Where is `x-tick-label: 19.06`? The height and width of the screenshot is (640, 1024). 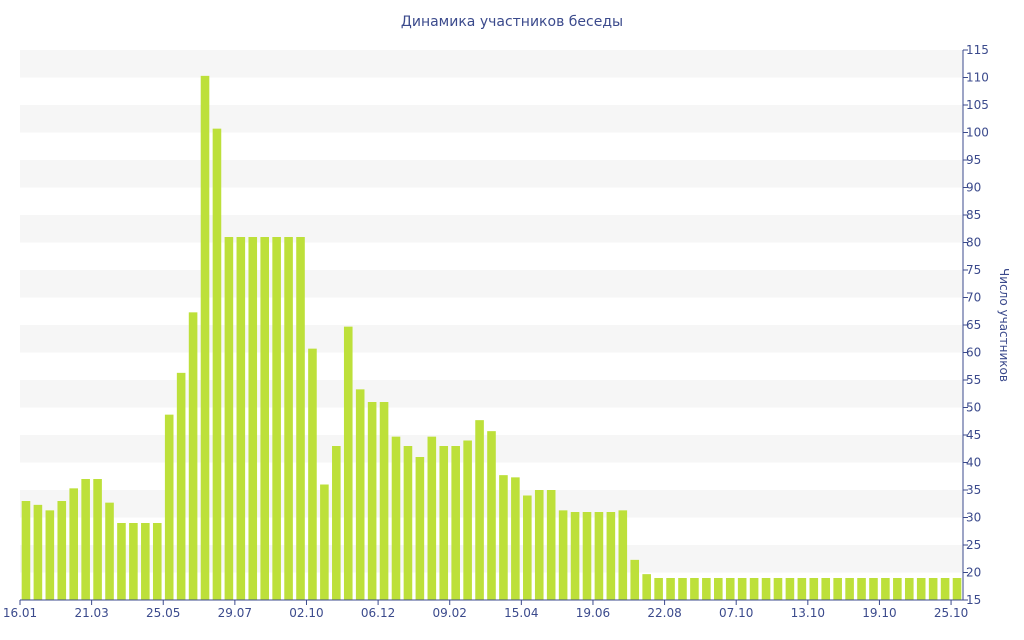 x-tick-label: 19.06 is located at coordinates (593, 613).